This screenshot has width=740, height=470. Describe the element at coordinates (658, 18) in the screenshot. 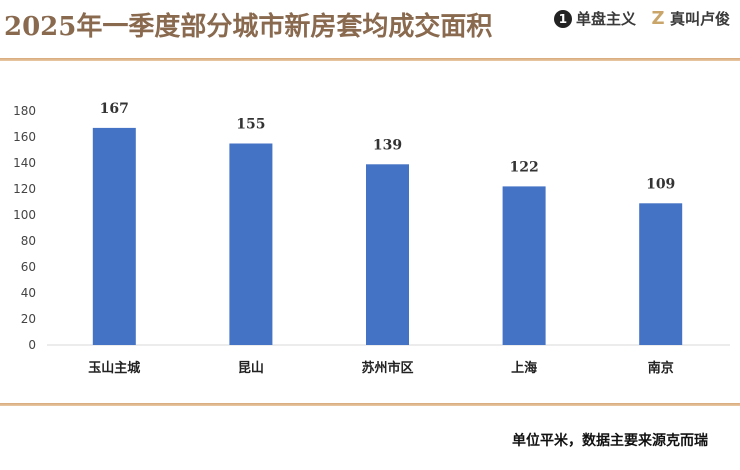

I see `z-logo-icon: Z` at that location.